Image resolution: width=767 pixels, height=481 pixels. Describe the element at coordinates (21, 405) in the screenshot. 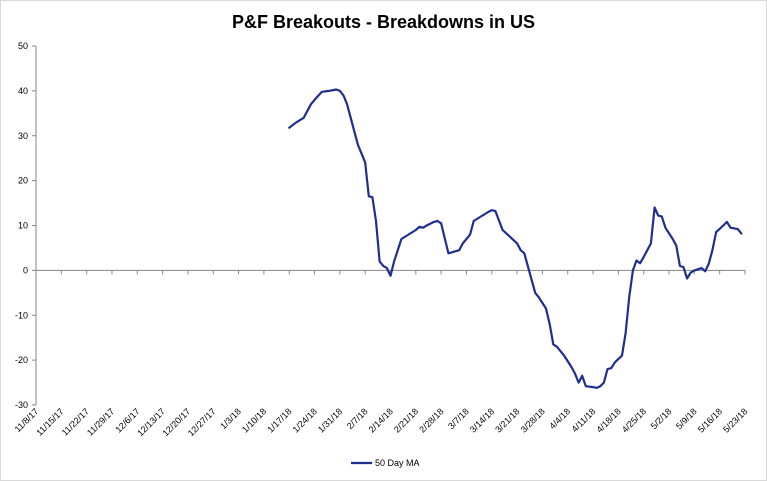

I see `y-tick-label: -30` at that location.